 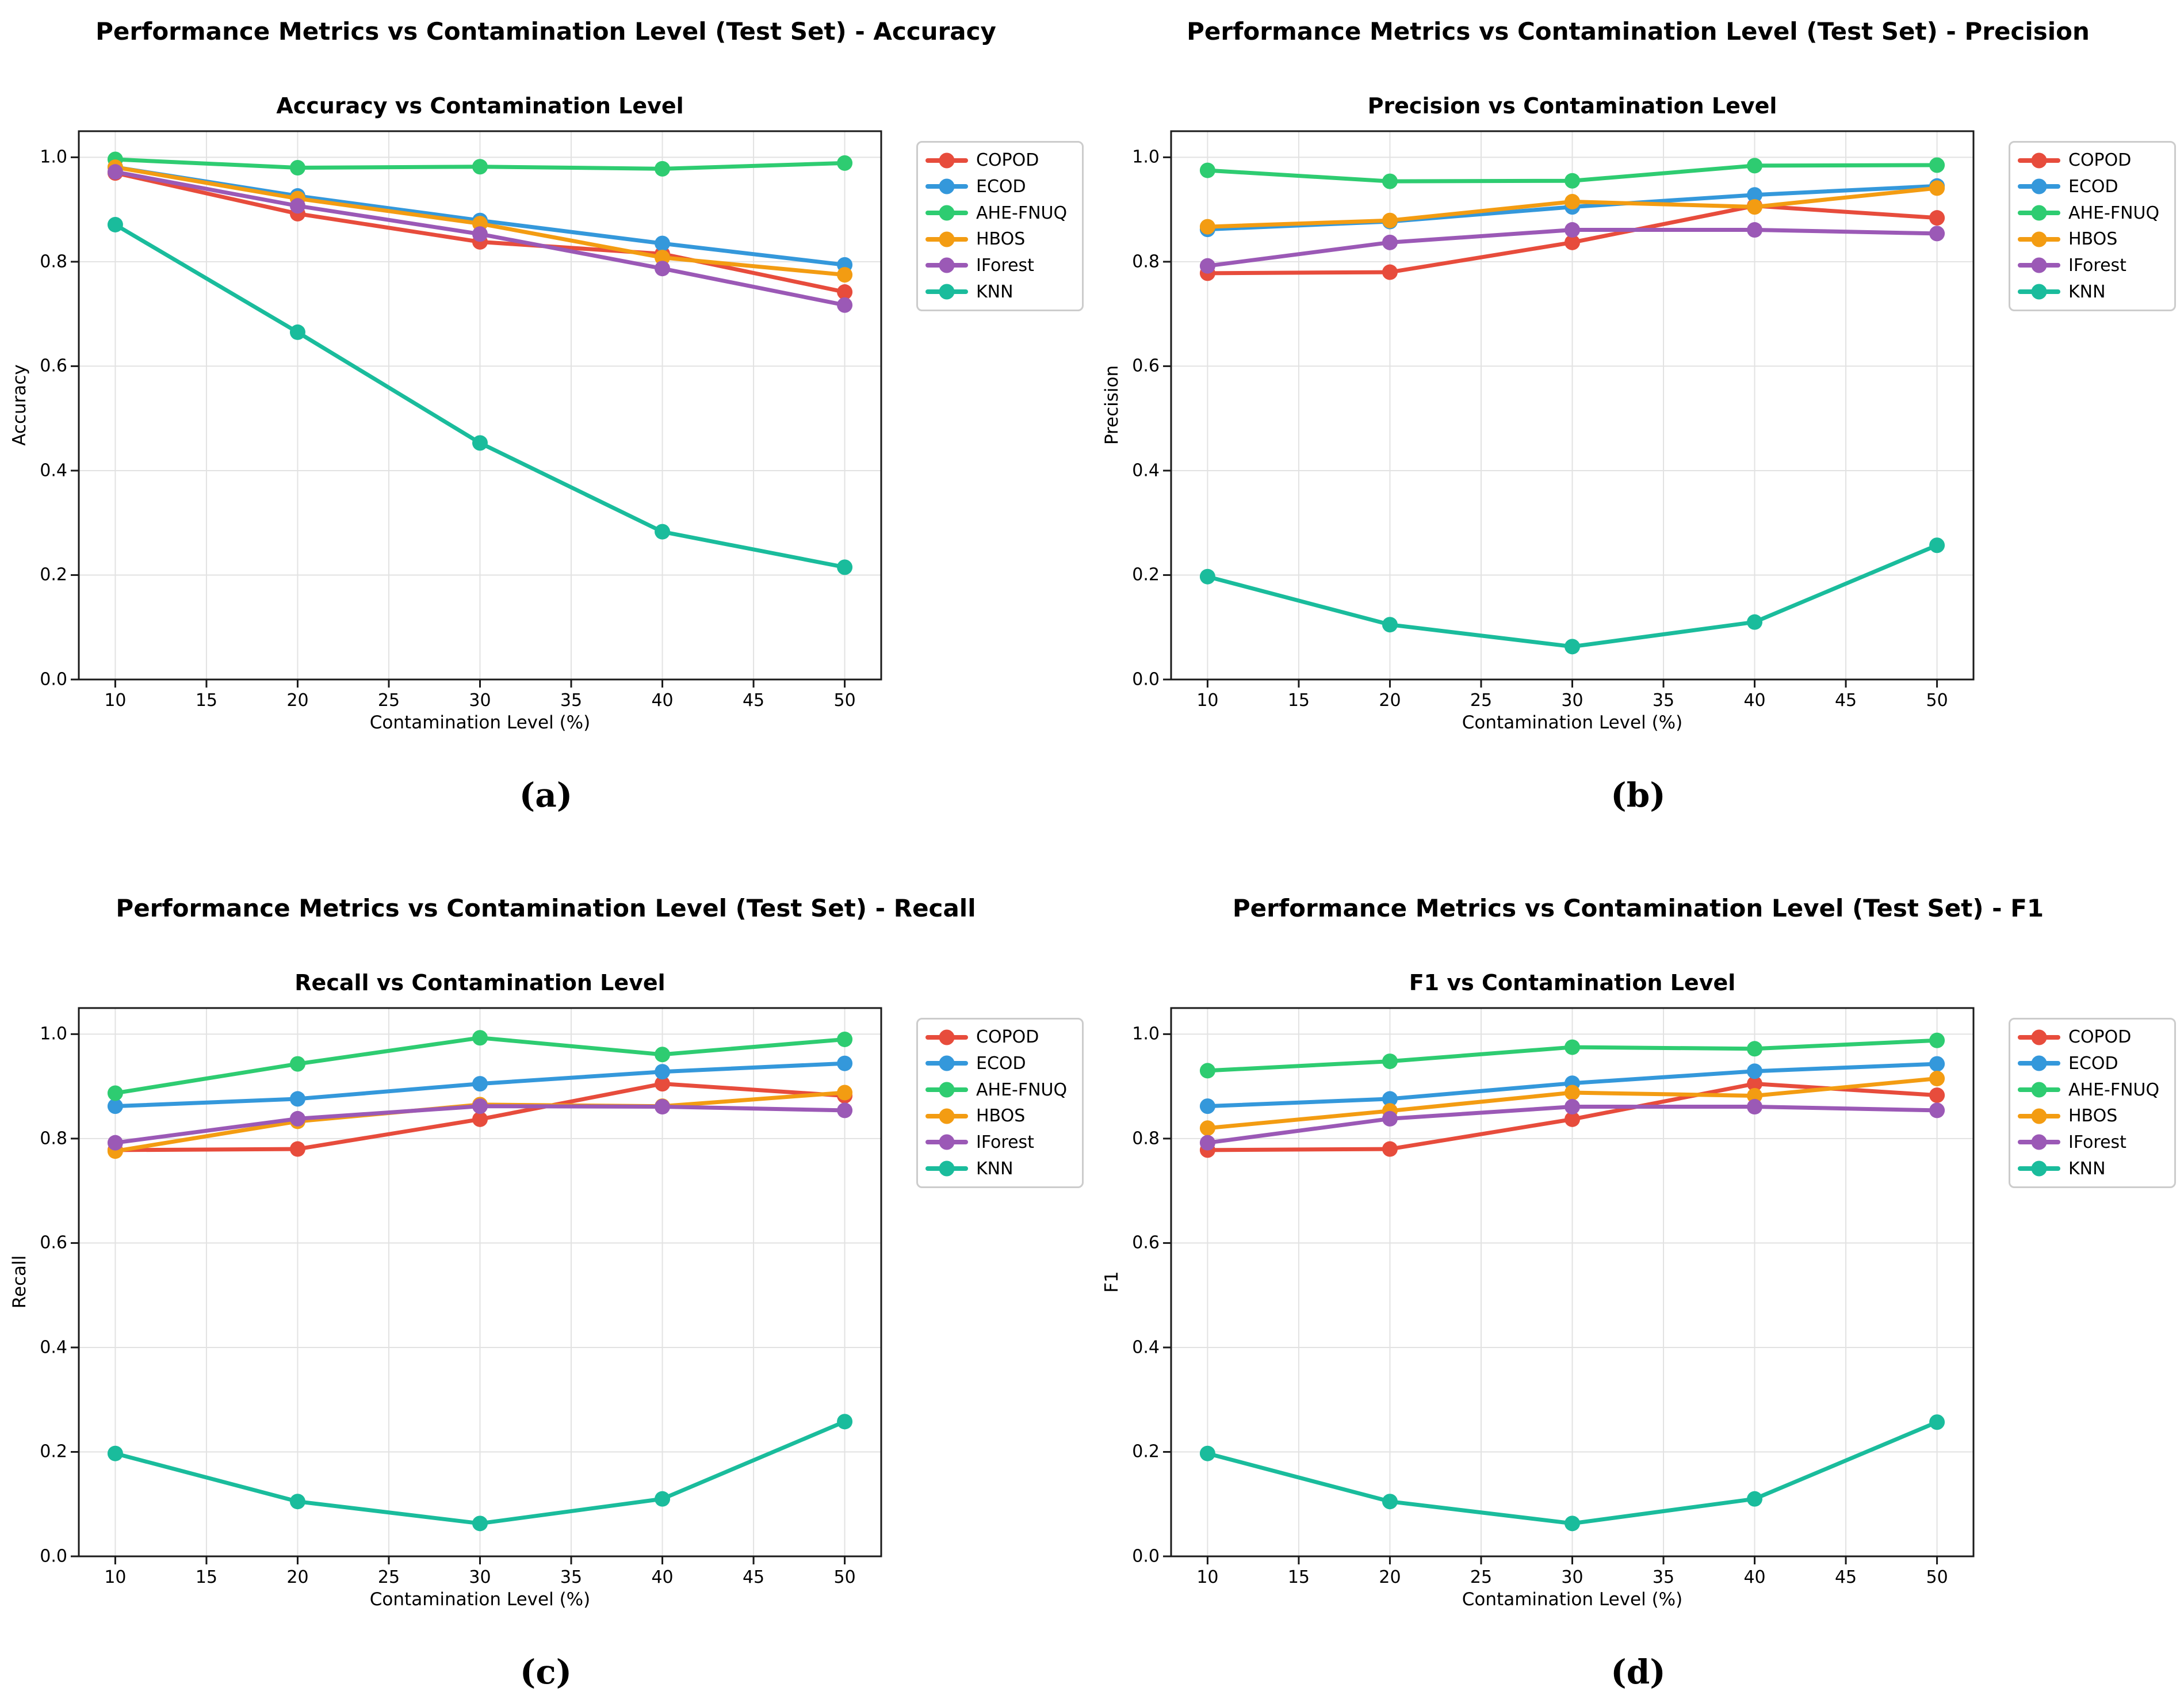 I want to click on x-tick-label: 20, so click(x=297, y=700).